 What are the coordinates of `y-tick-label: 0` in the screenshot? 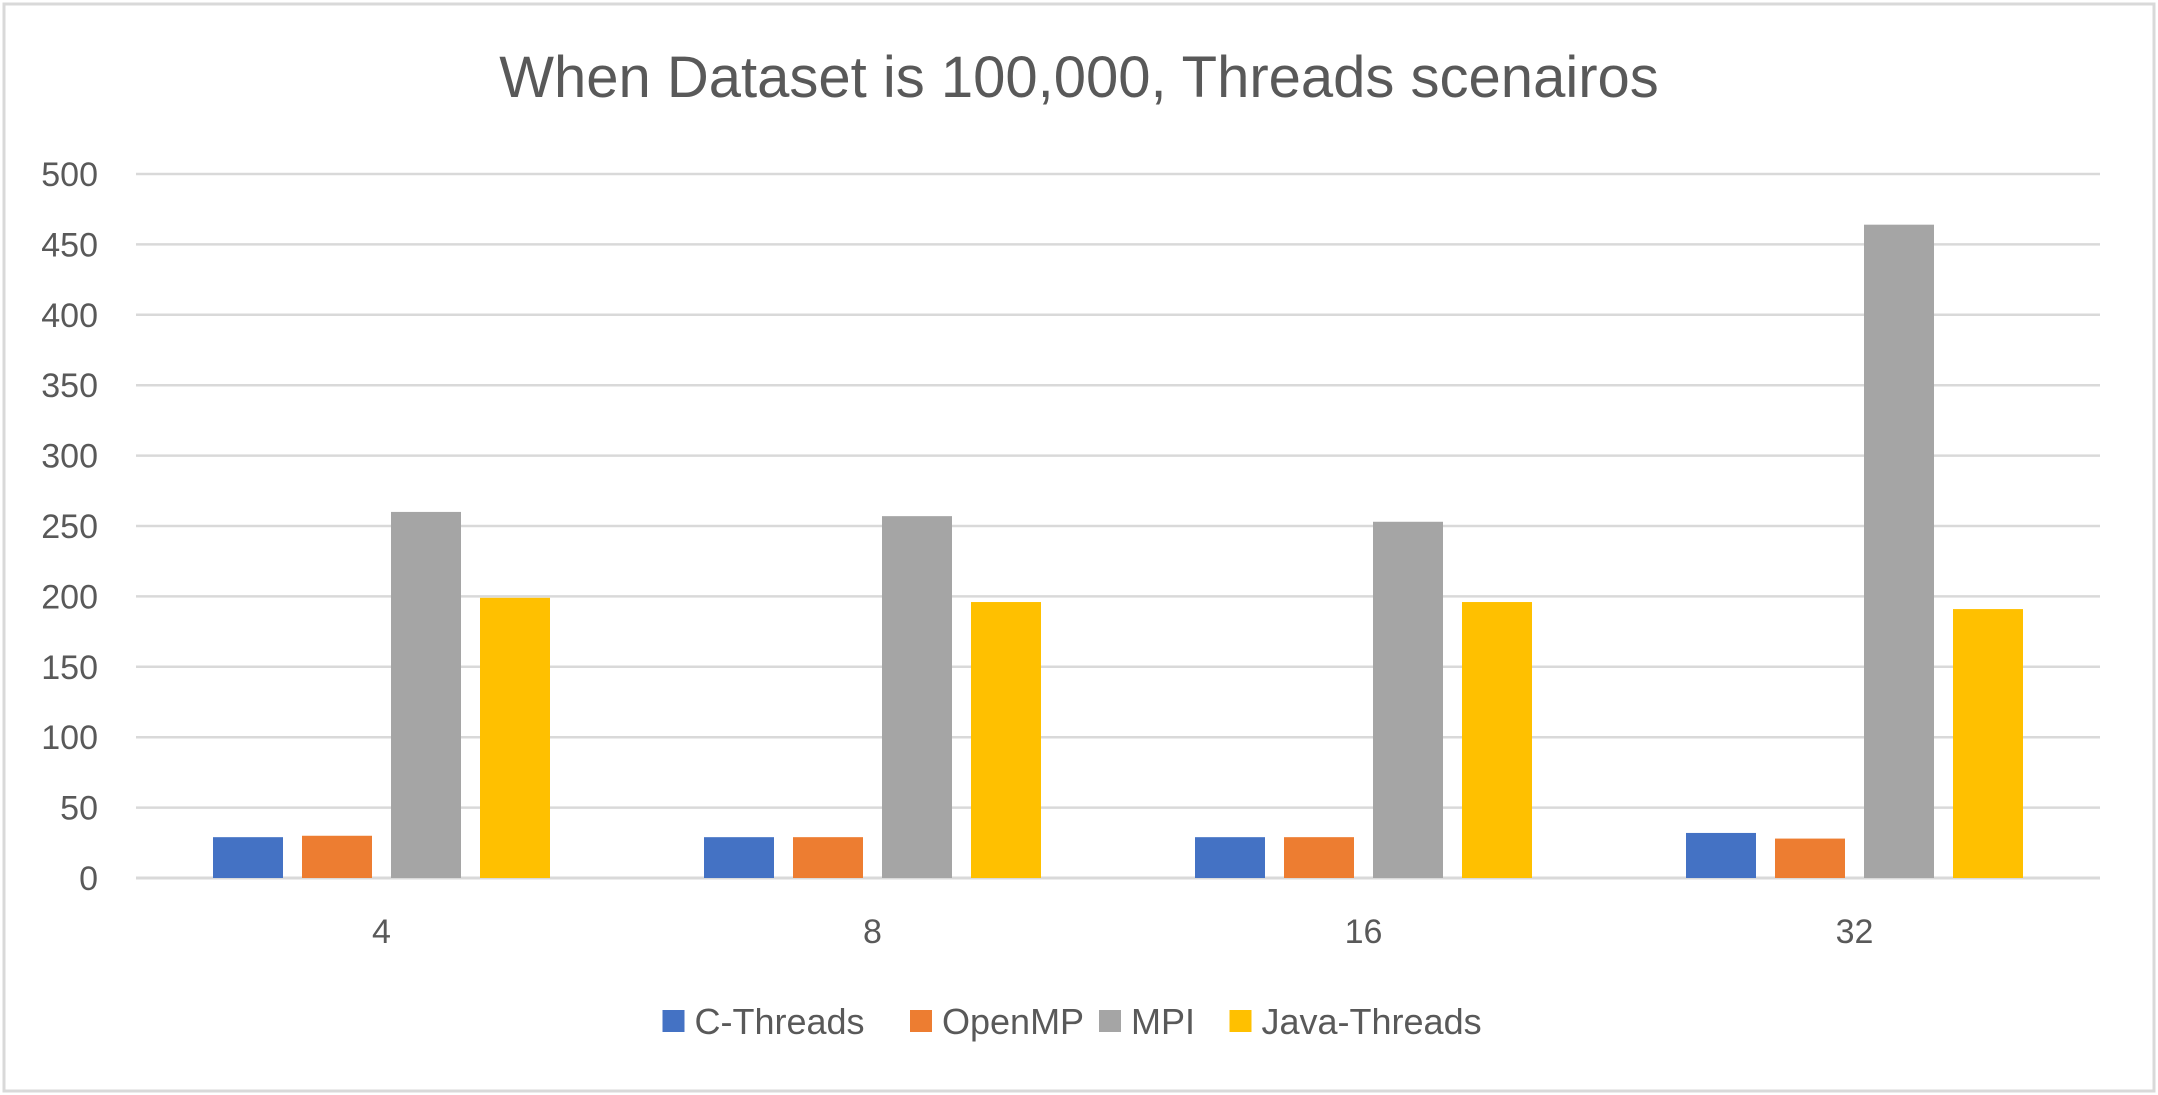 It's located at (88, 879).